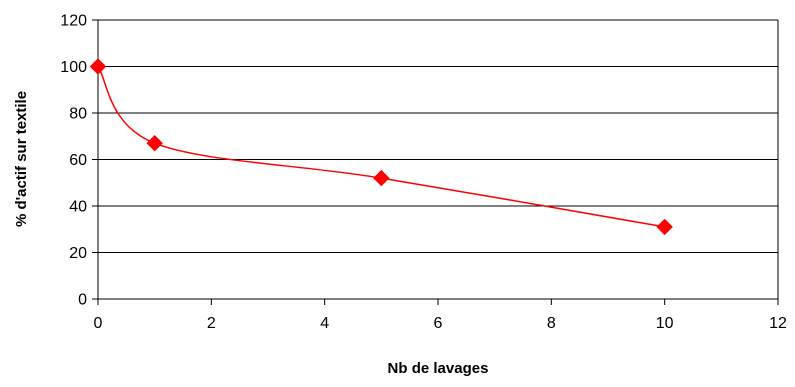 This screenshot has width=795, height=387. Describe the element at coordinates (551, 323) in the screenshot. I see `x-tick-label: 8` at that location.